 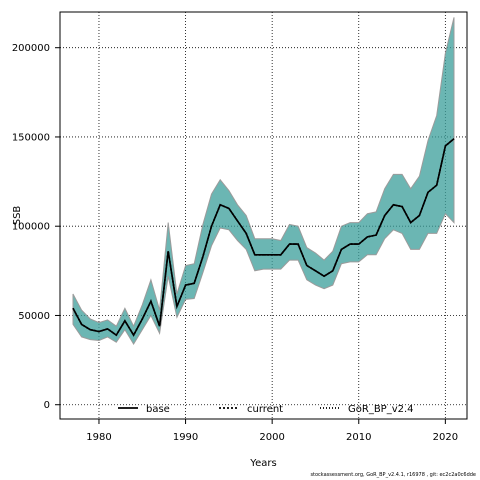 I want to click on y-tick-label: 150000, so click(x=31, y=137).